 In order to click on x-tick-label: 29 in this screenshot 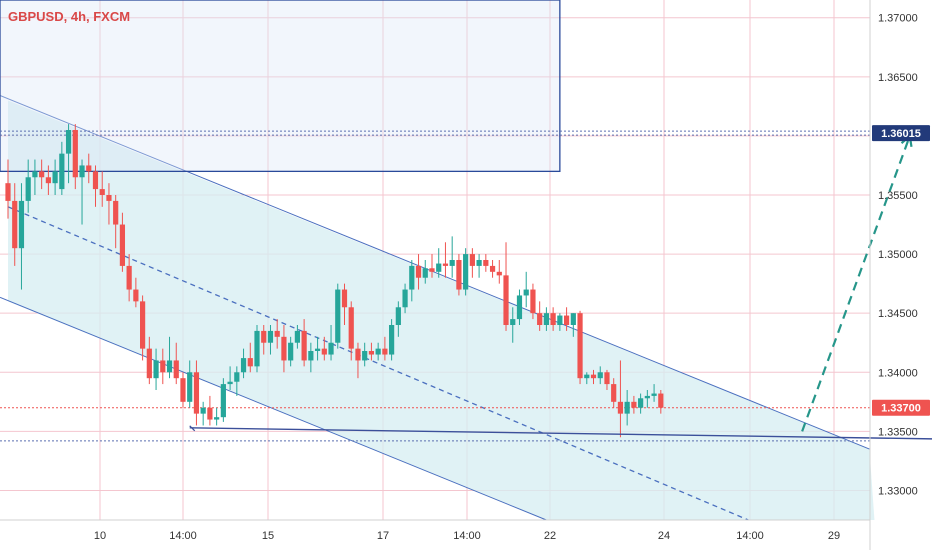, I will do `click(834, 536)`.